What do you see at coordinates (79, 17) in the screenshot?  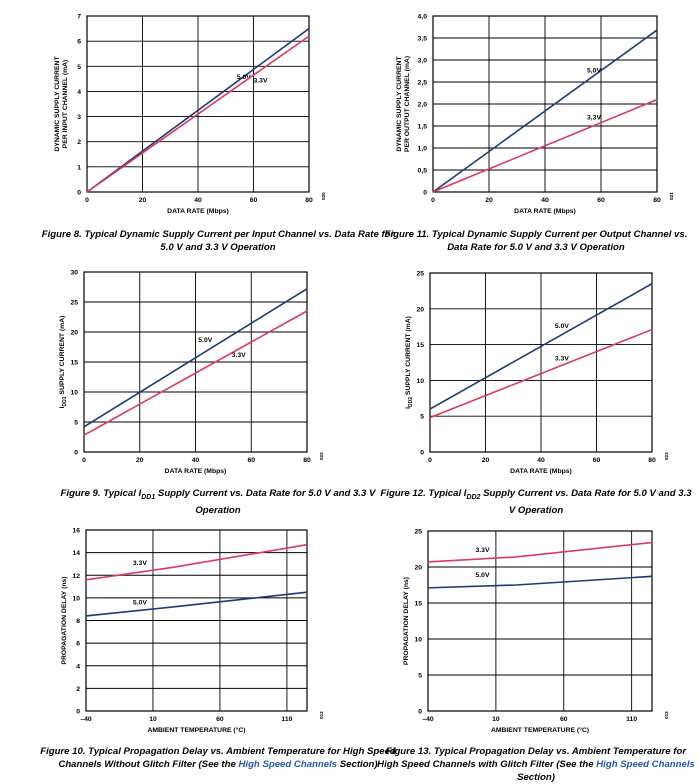 I see `y-tick-label: 7` at bounding box center [79, 17].